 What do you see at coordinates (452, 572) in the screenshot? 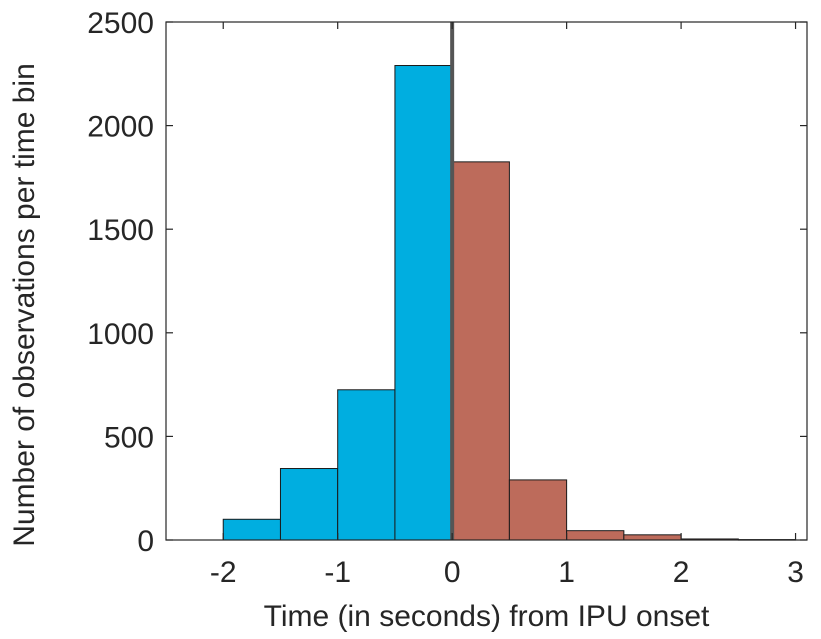
I see `x-tick-label: 0` at bounding box center [452, 572].